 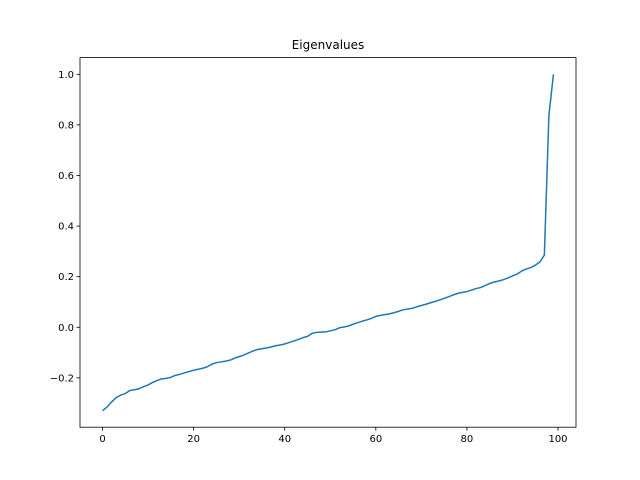 I want to click on x-tick-label: 0, so click(x=102, y=439).